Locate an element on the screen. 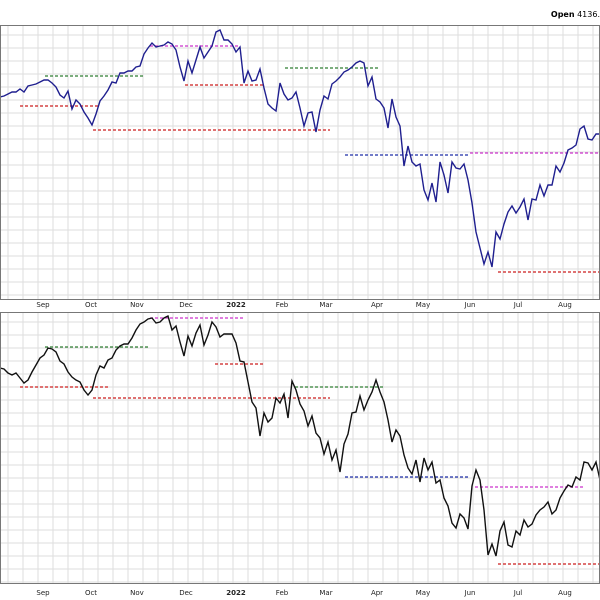 The width and height of the screenshot is (600, 600). open-value: 4136. is located at coordinates (588, 14).